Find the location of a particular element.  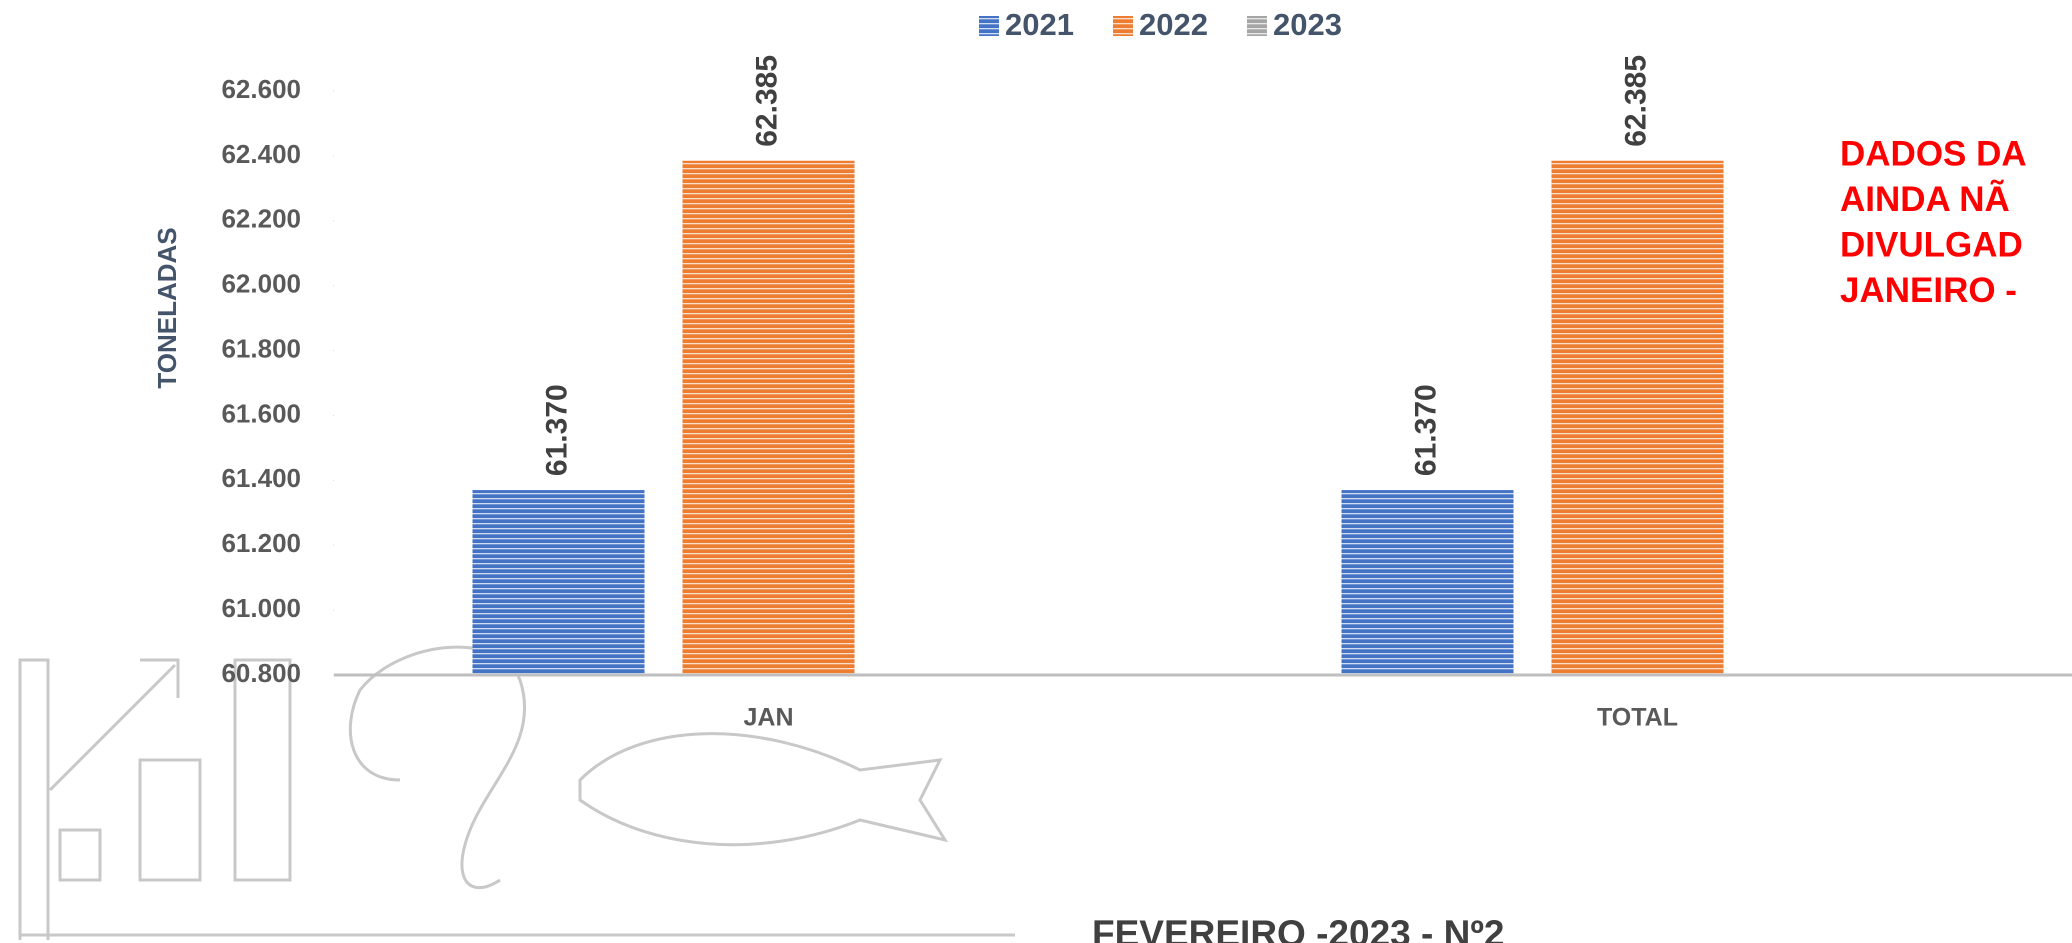

legend-label: 2021 is located at coordinates (1039, 24).